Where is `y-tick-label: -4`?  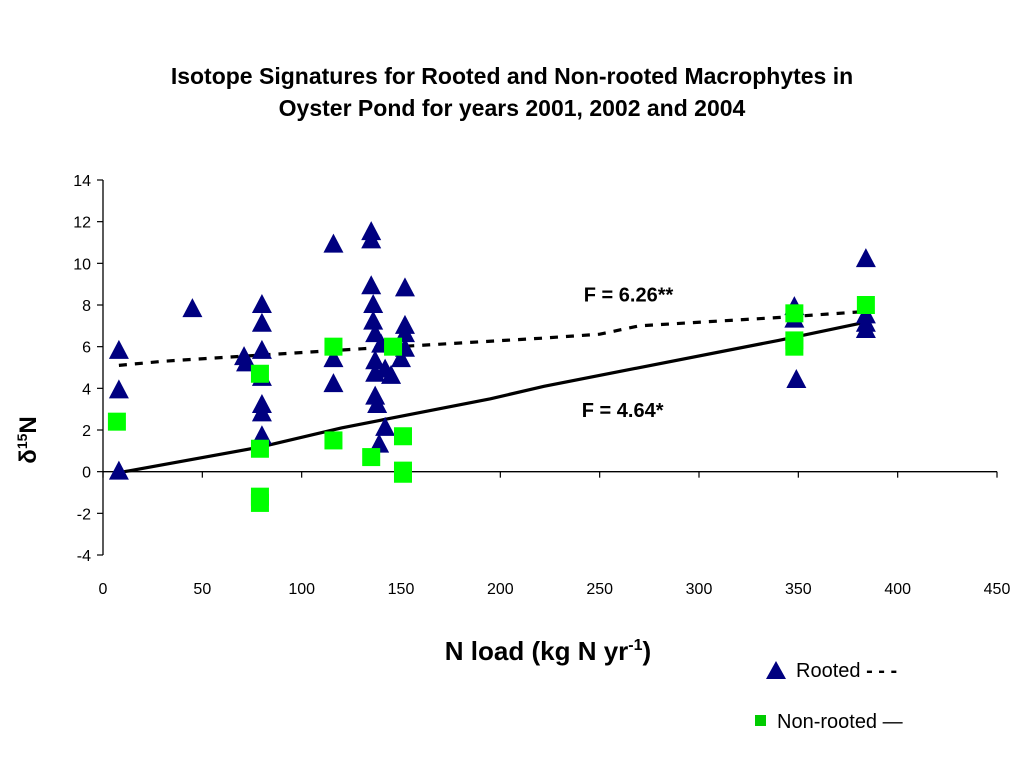 y-tick-label: -4 is located at coordinates (84, 556).